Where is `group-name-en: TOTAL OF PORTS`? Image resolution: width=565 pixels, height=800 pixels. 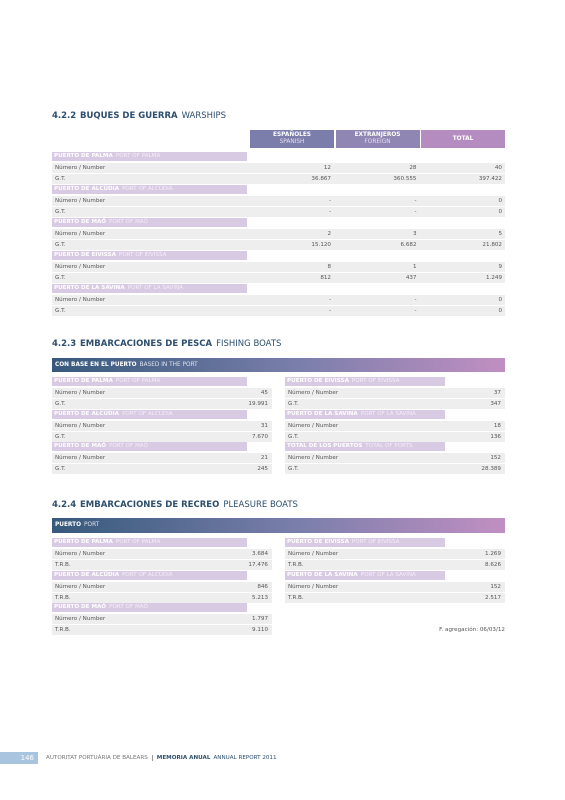 group-name-en: TOTAL OF PORTS is located at coordinates (389, 446).